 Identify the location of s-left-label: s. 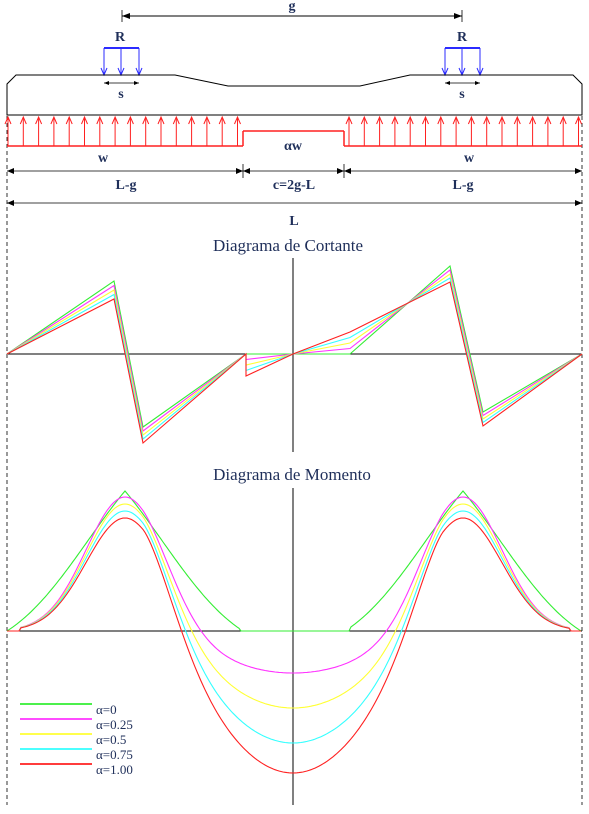
(121, 94).